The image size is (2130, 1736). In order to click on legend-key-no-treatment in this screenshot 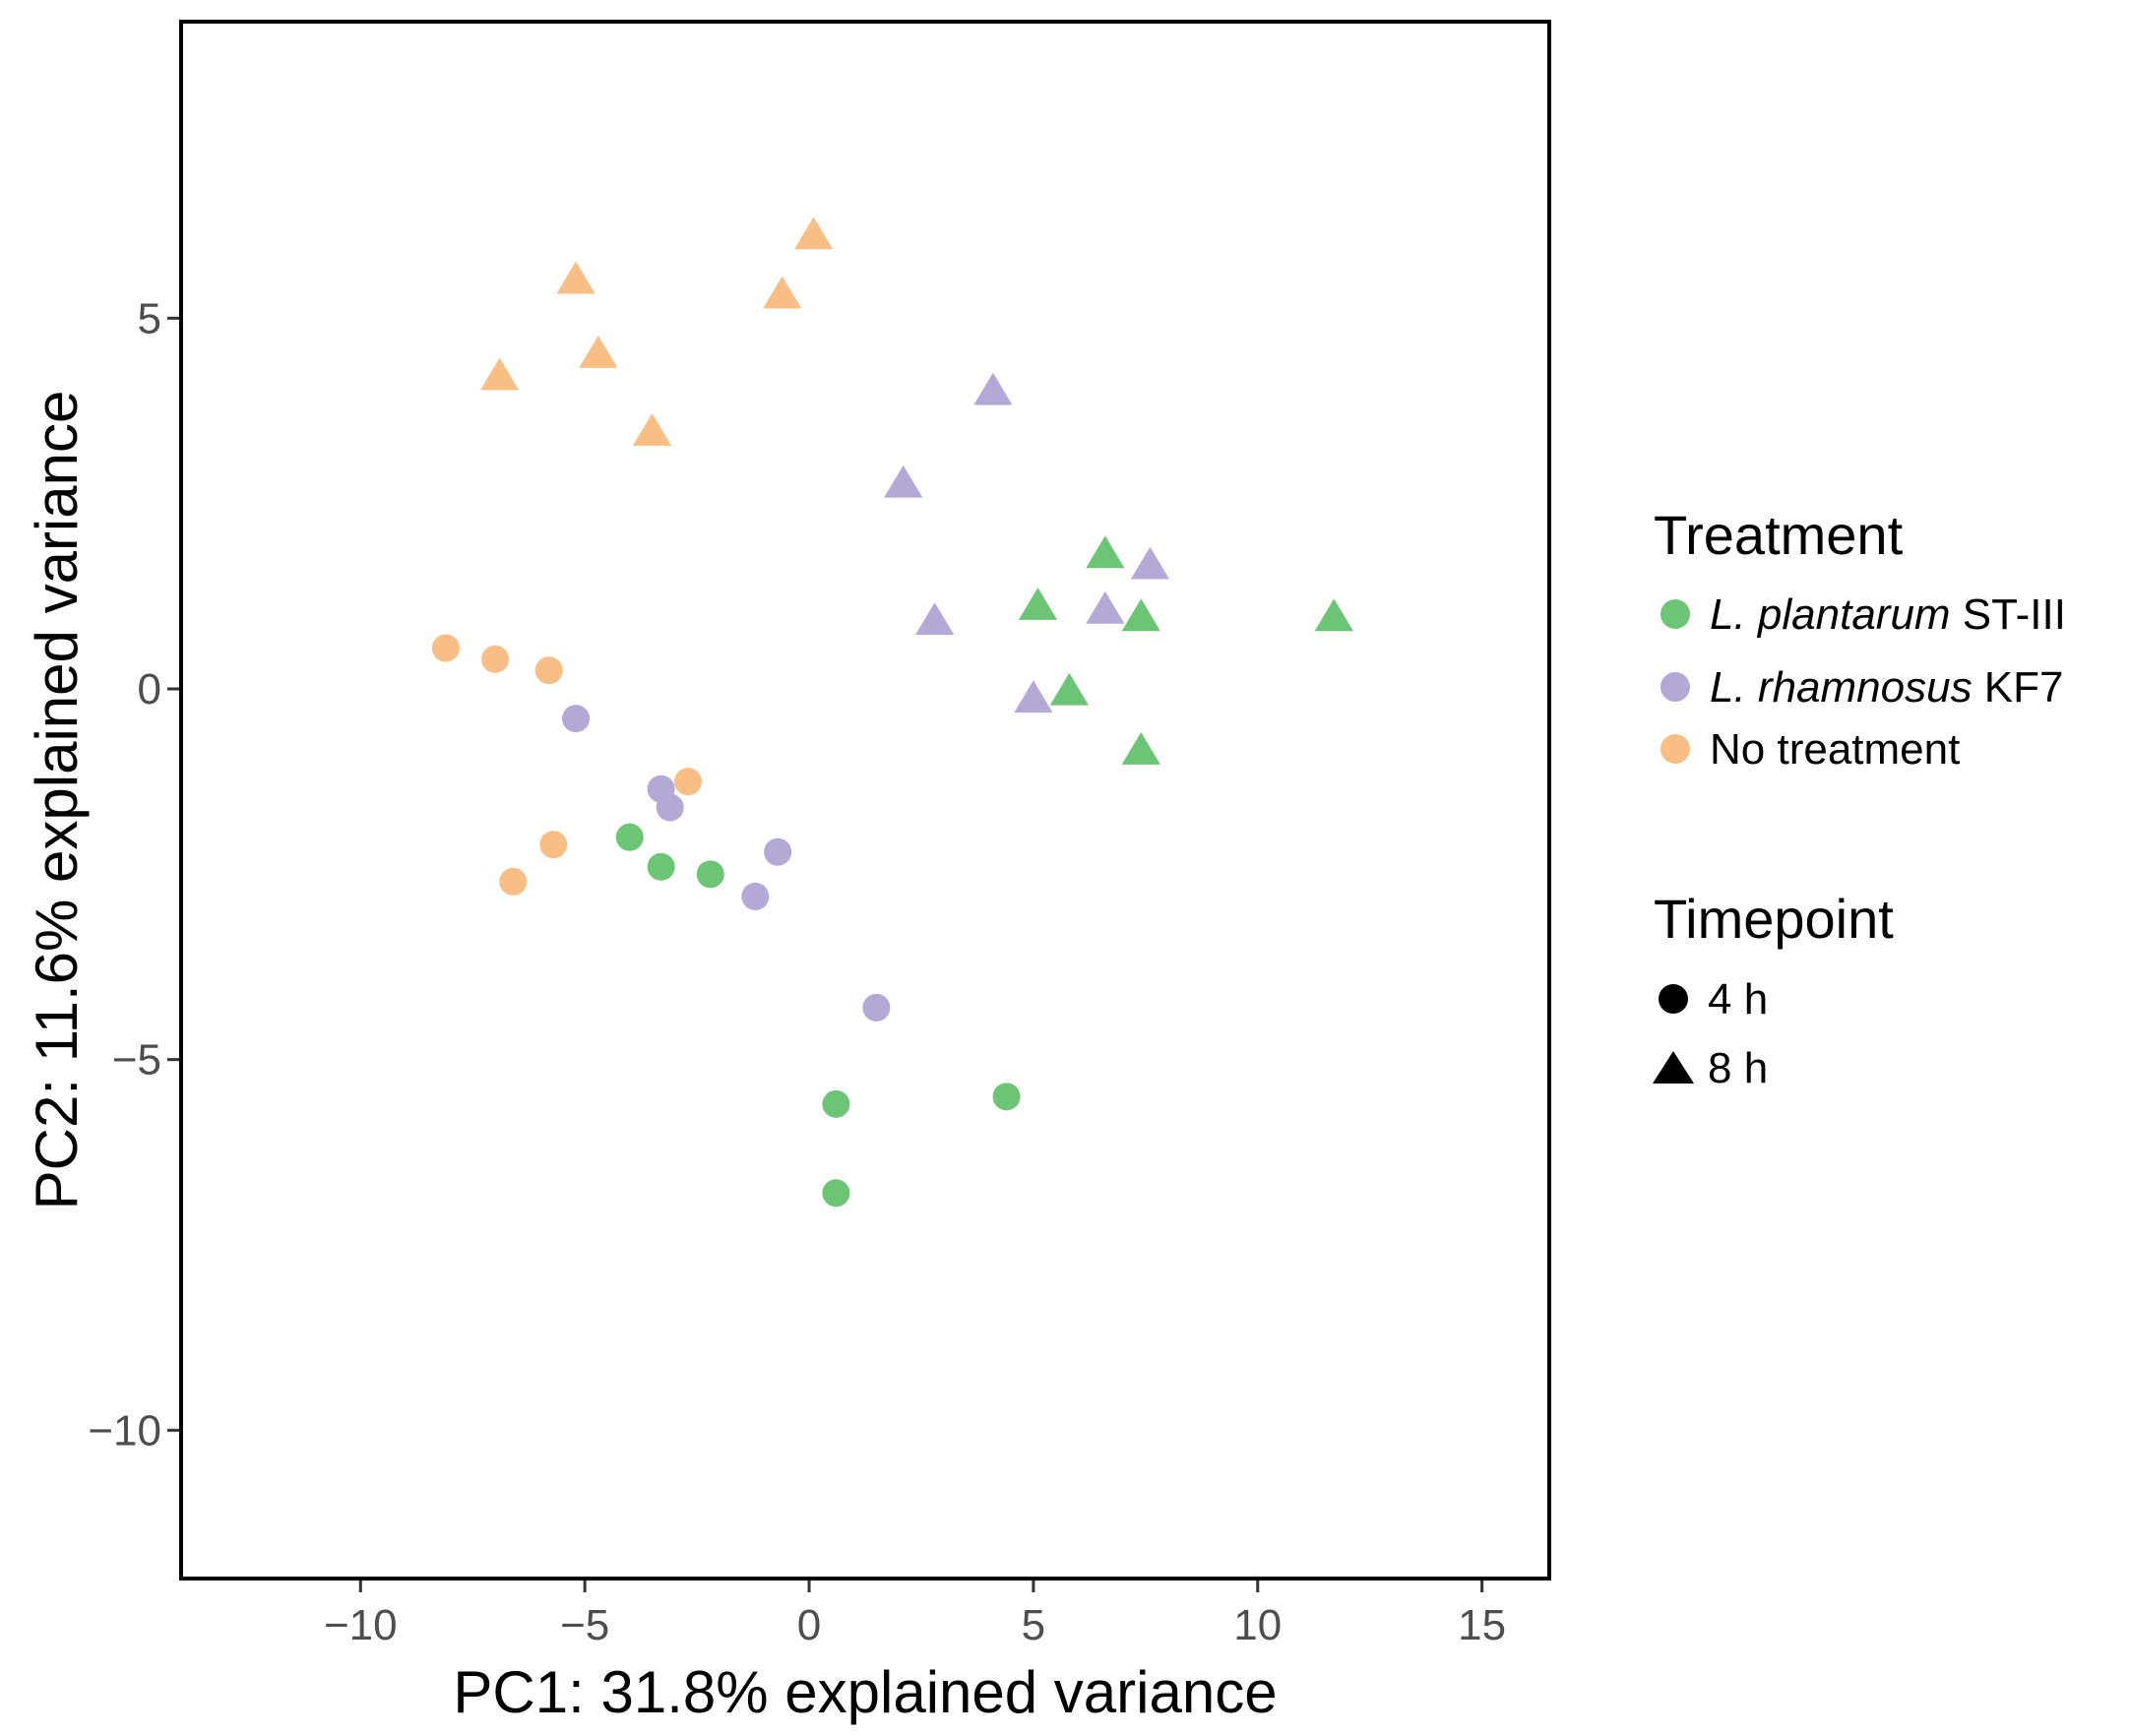, I will do `click(1675, 749)`.